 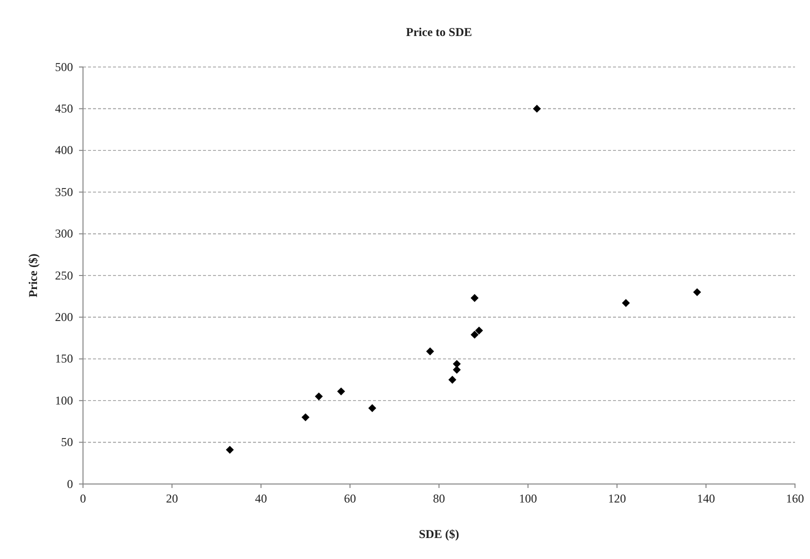 What do you see at coordinates (64, 359) in the screenshot?
I see `y-tick-label: 150` at bounding box center [64, 359].